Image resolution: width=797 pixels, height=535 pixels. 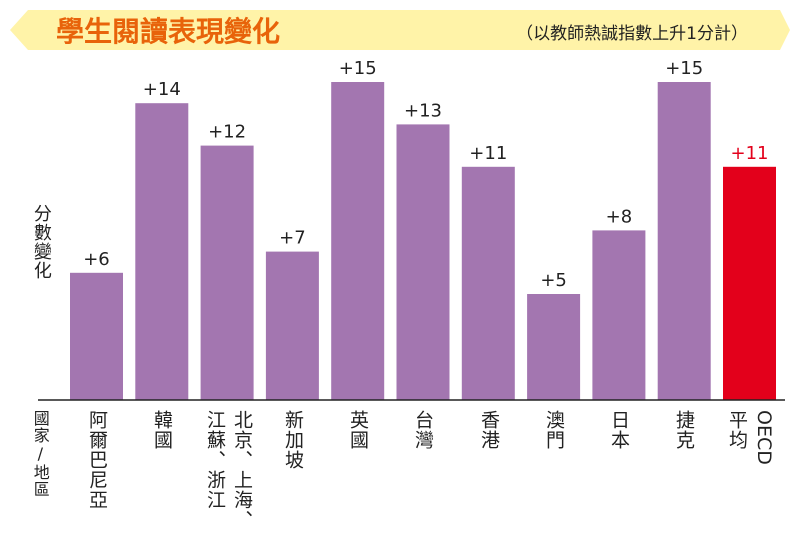 I want to click on category-label-japan: 日本, so click(x=618, y=430).